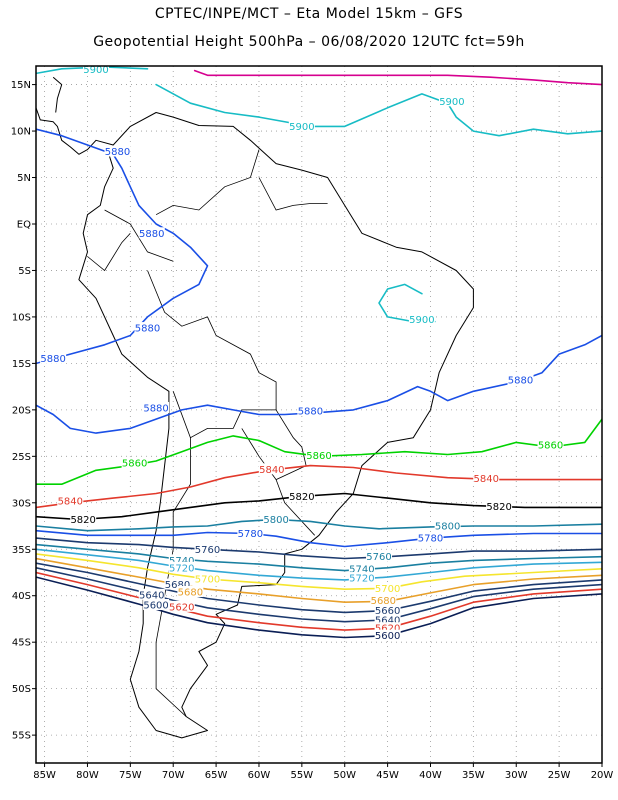 The height and width of the screenshot is (800, 618). What do you see at coordinates (430, 539) in the screenshot?
I see `contour-label: 5780` at bounding box center [430, 539].